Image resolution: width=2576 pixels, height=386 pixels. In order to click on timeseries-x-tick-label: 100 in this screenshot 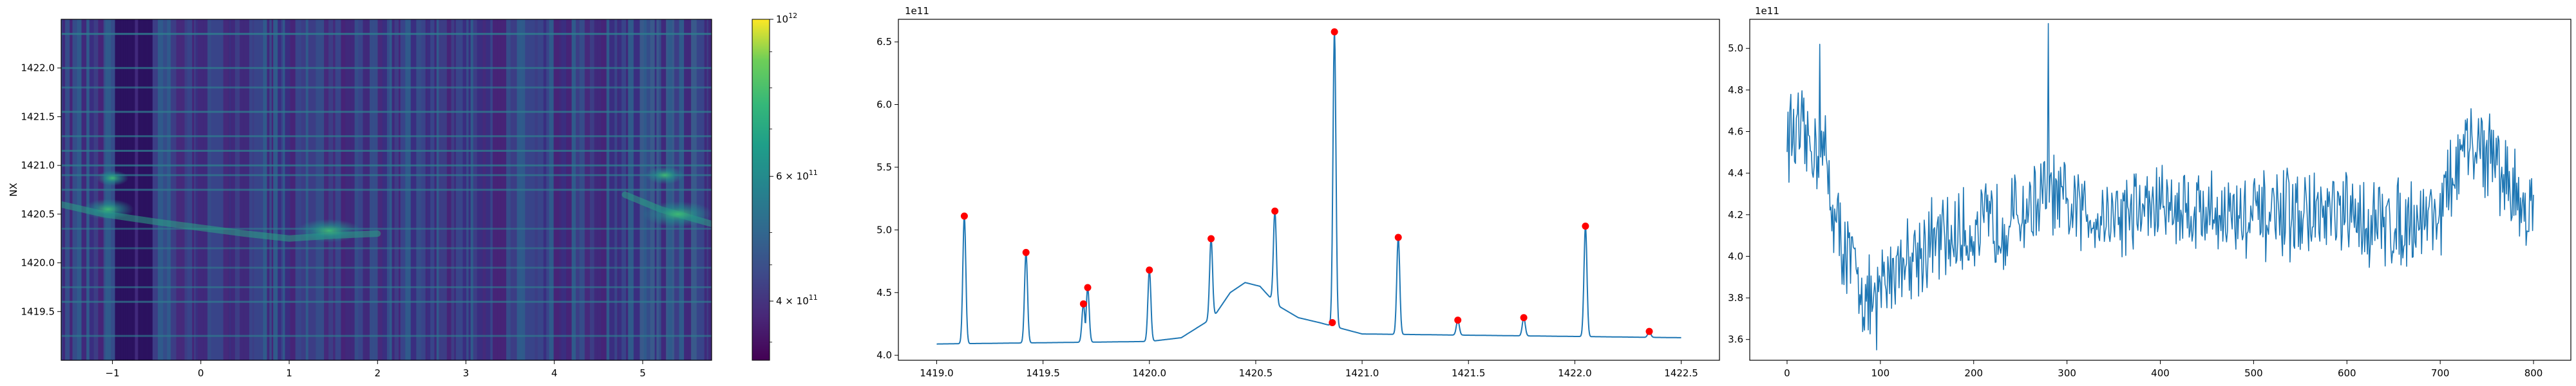, I will do `click(1880, 373)`.